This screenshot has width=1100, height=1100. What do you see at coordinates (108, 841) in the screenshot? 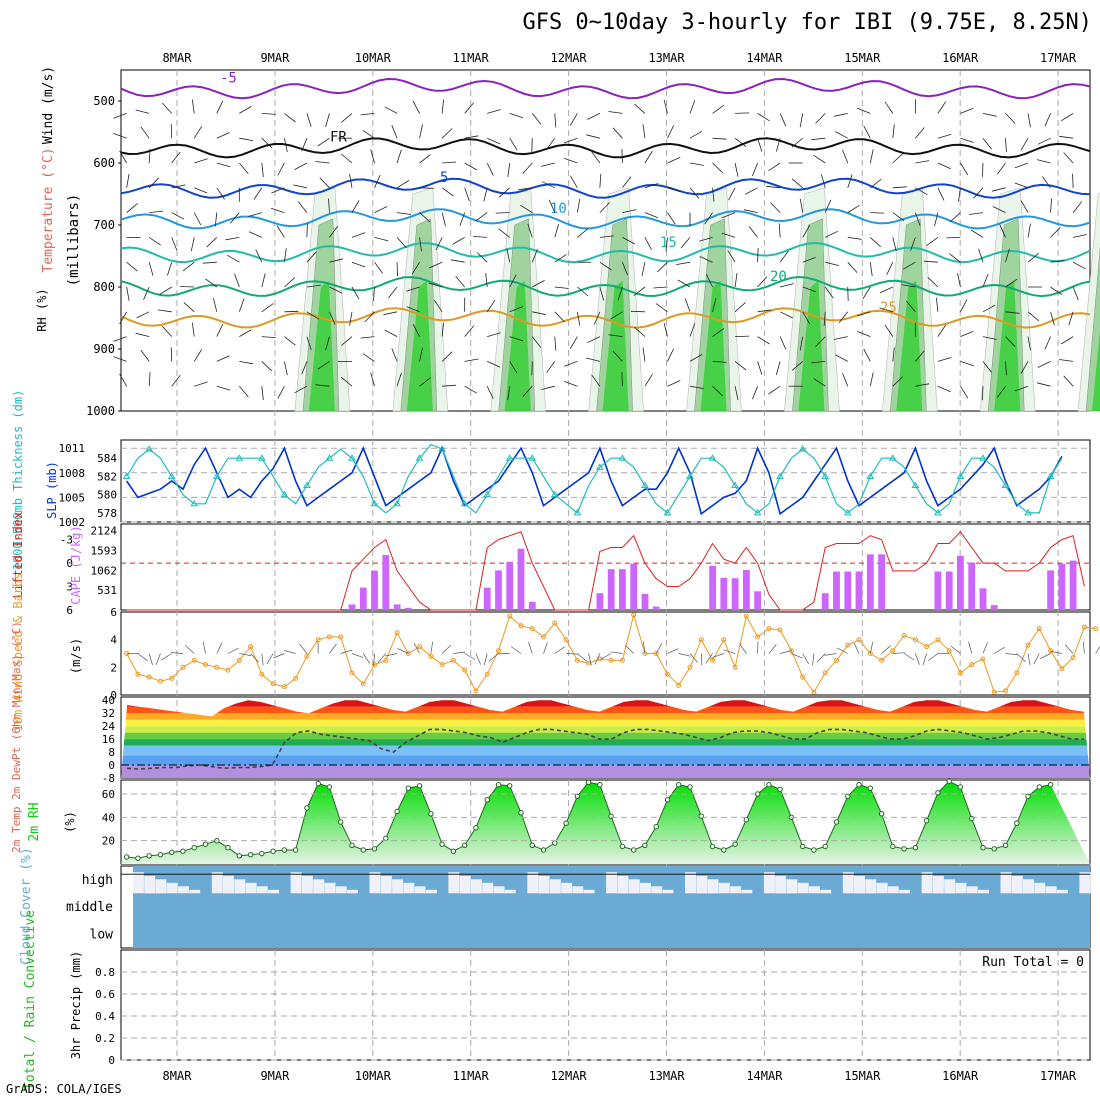
I see `rh-tick-label: 20` at bounding box center [108, 841].